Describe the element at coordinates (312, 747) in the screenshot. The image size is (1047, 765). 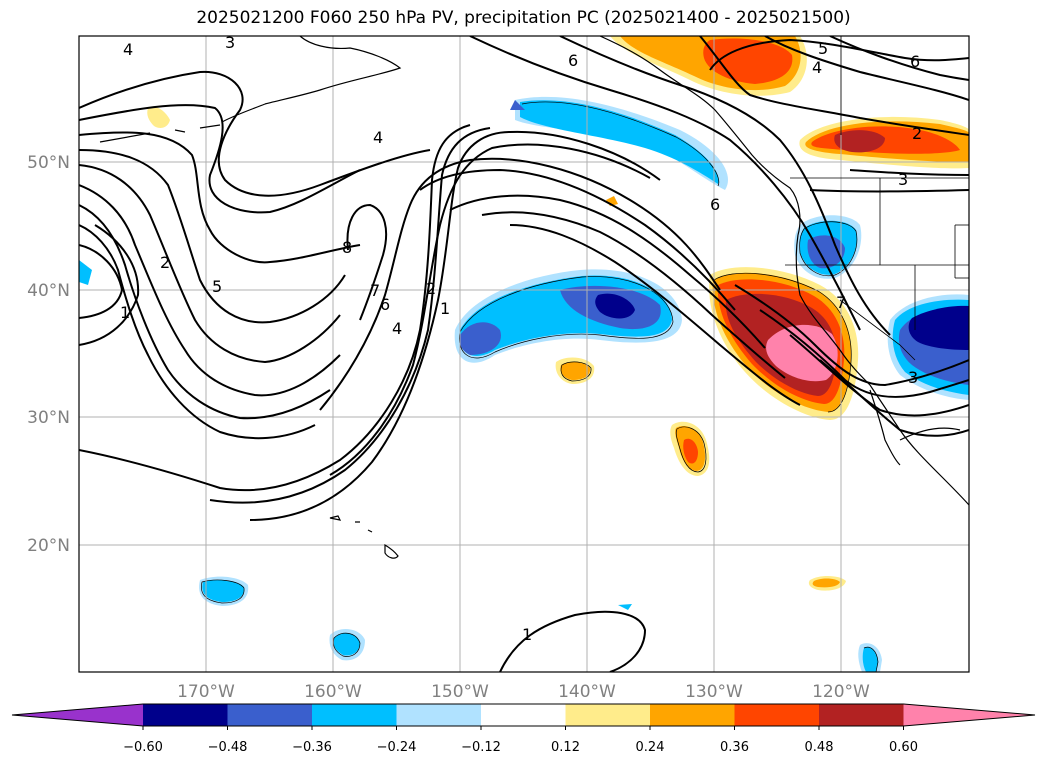
I see `colorbar-tick-label: −0.36` at that location.